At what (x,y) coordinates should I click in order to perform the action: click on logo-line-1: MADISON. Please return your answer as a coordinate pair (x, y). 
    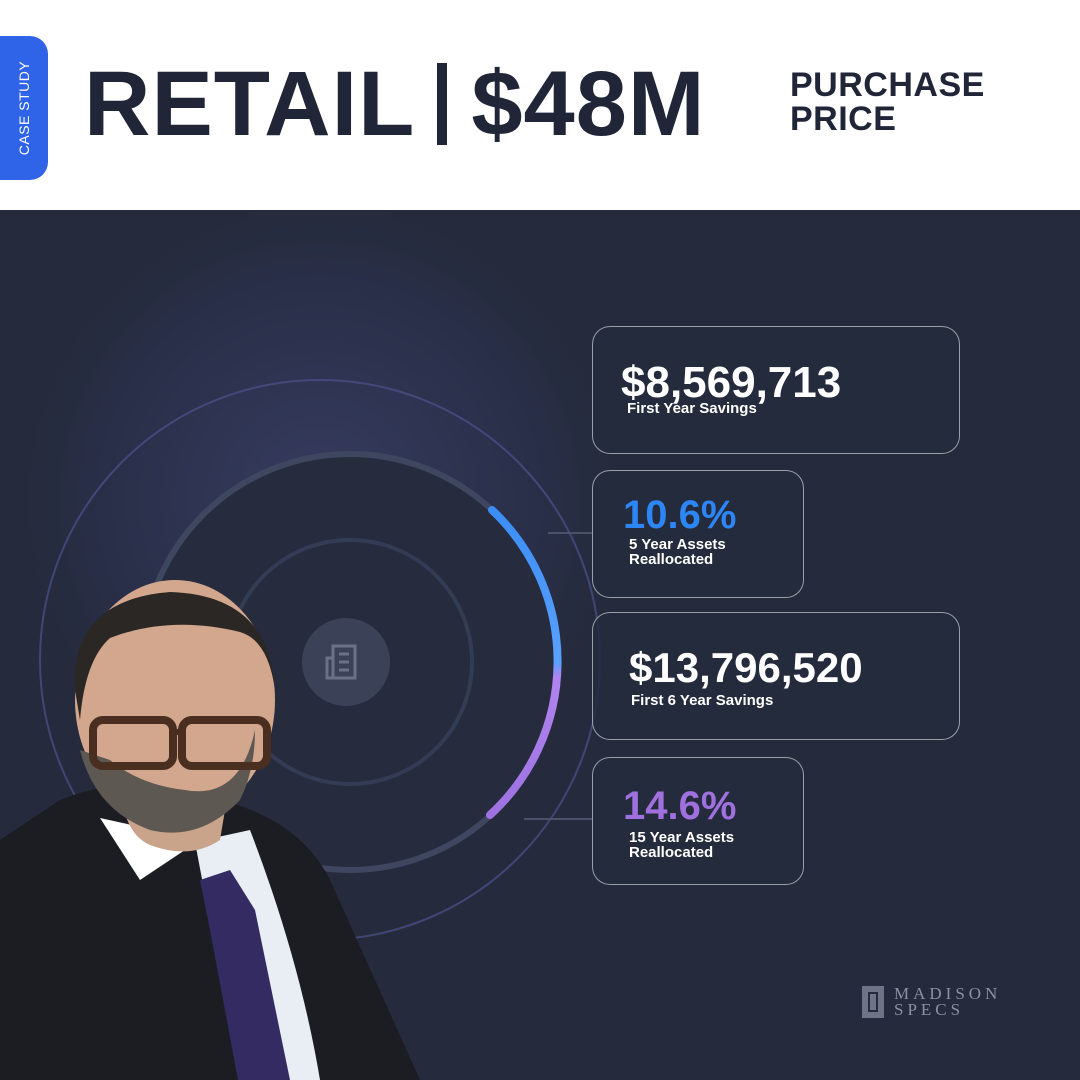
    Looking at the image, I should click on (948, 993).